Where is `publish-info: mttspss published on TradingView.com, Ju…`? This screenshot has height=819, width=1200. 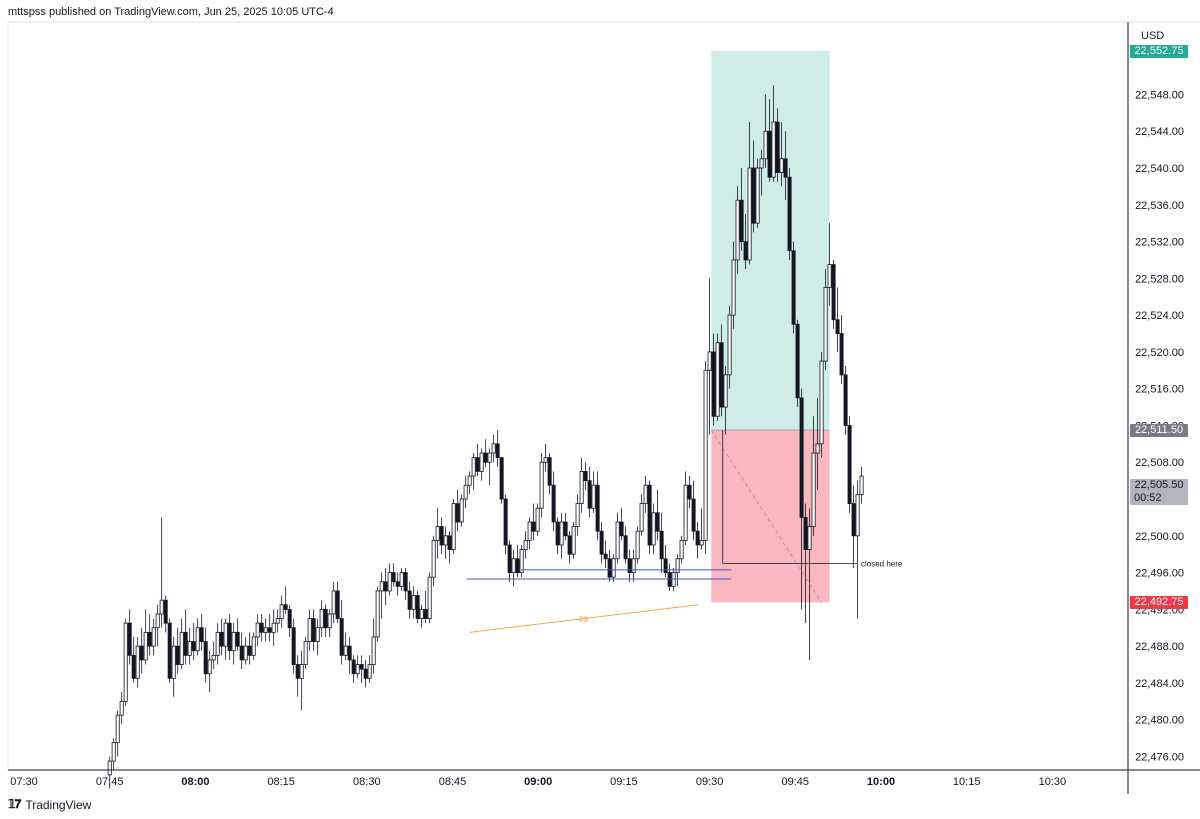 publish-info: mttspss published on TradingView.com, Ju… is located at coordinates (171, 12).